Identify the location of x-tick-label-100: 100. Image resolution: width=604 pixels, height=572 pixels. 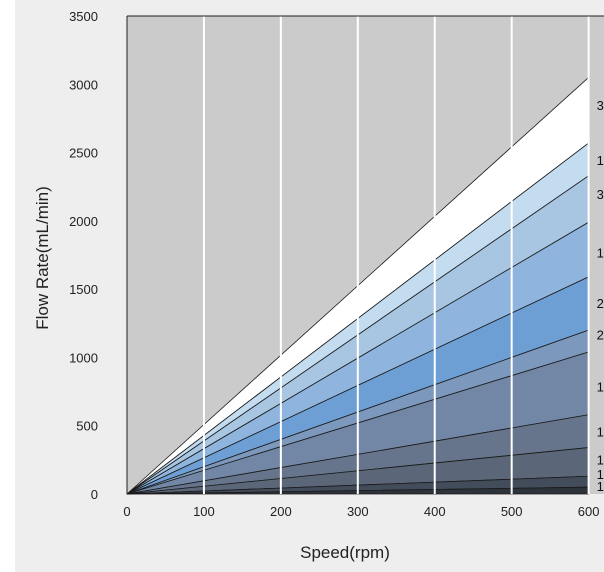
(204, 511).